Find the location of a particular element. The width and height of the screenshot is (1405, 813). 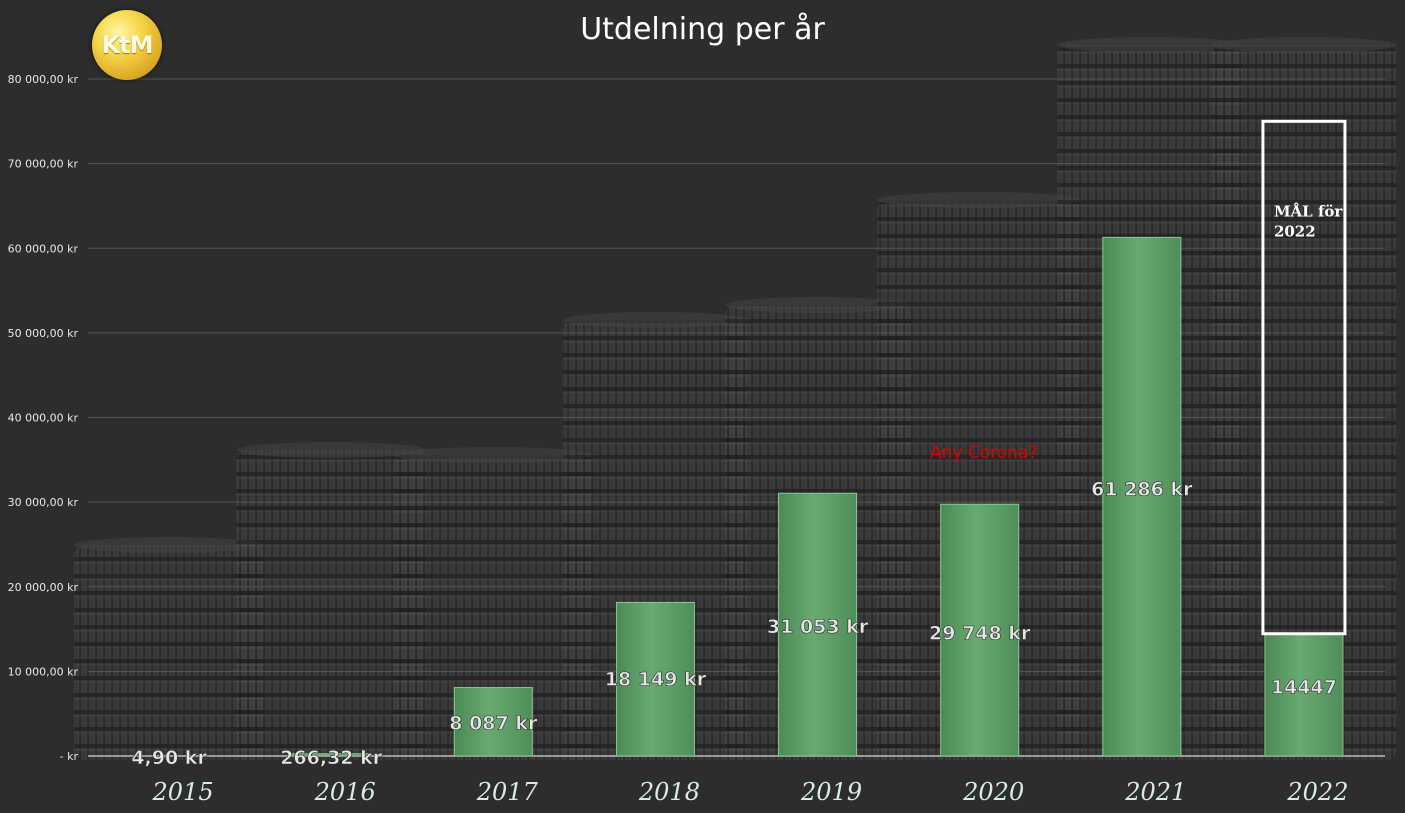

goal-label: MÅL för 2022 is located at coordinates (1308, 221).